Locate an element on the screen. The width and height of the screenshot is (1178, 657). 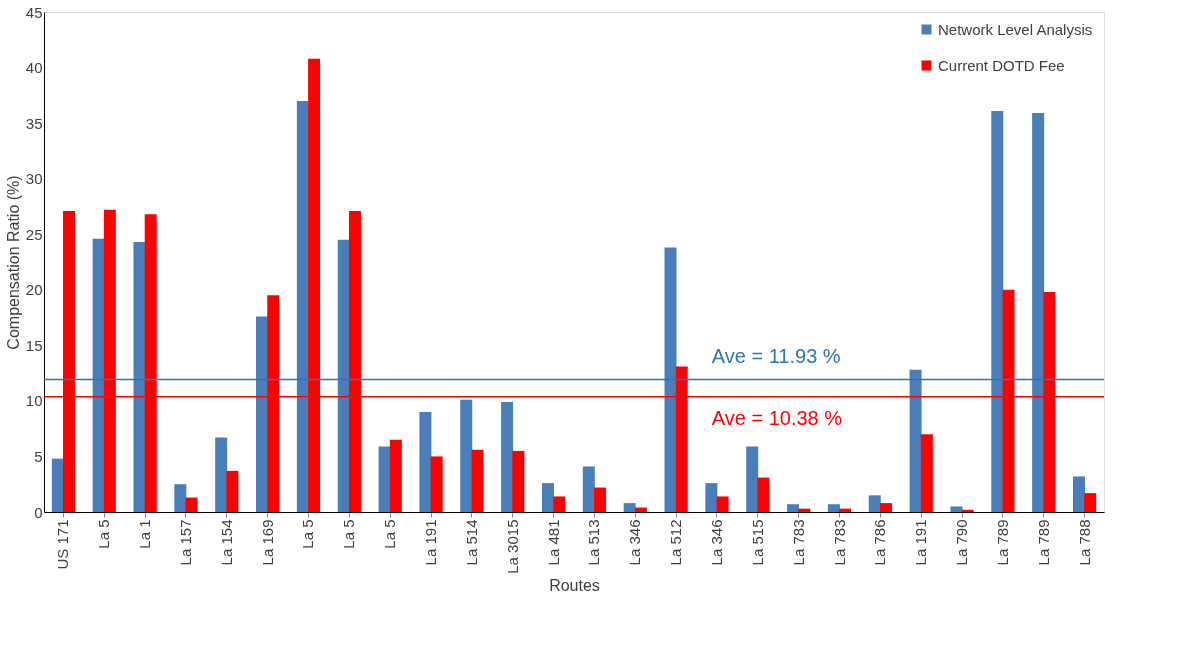
legend-label: Network Level Analysis is located at coordinates (1015, 29).